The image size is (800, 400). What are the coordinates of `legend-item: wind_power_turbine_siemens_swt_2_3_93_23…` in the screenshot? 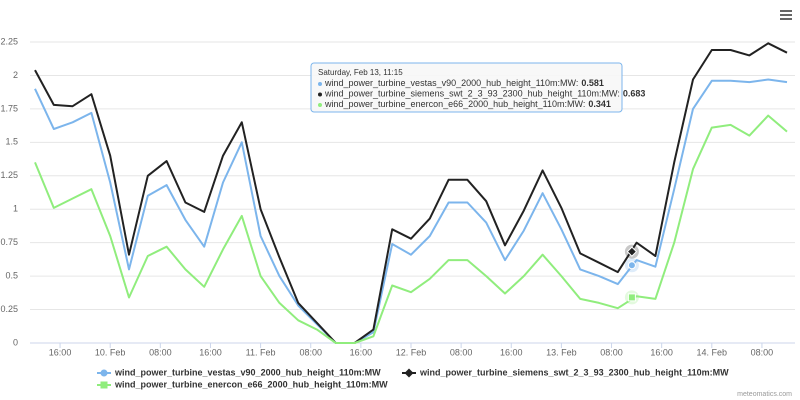 It's located at (565, 372).